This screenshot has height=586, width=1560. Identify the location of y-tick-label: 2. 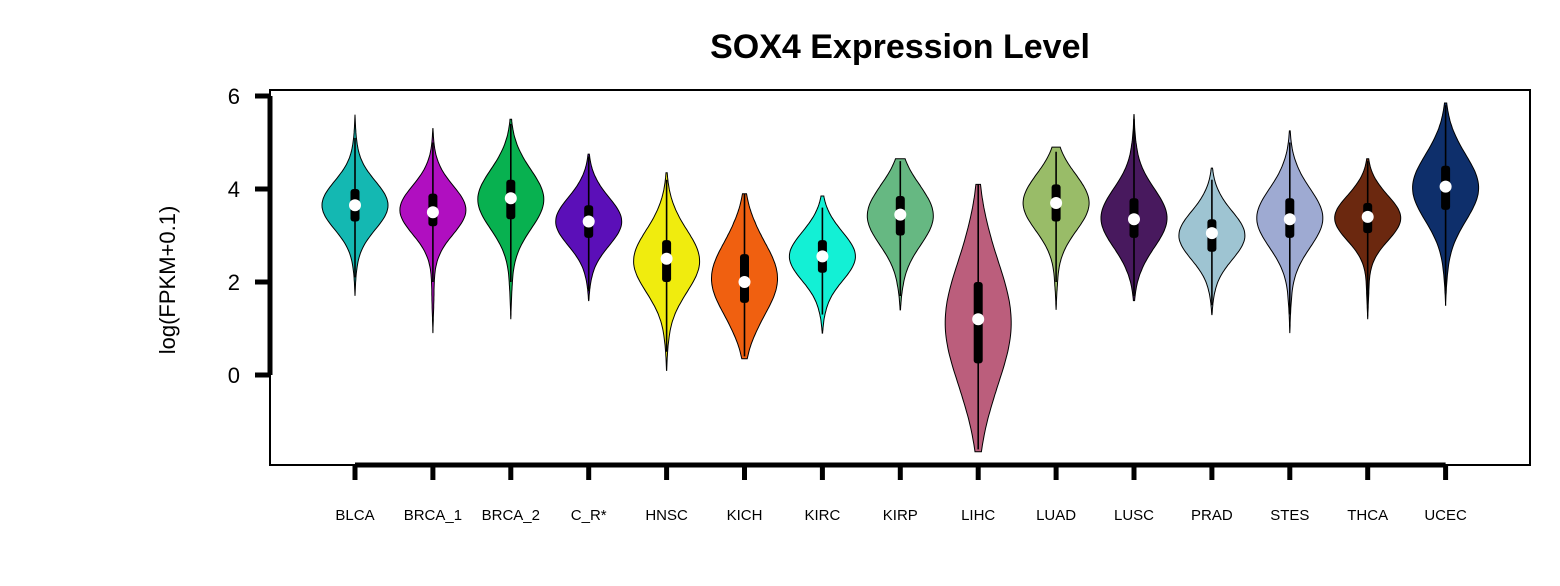
(234, 282).